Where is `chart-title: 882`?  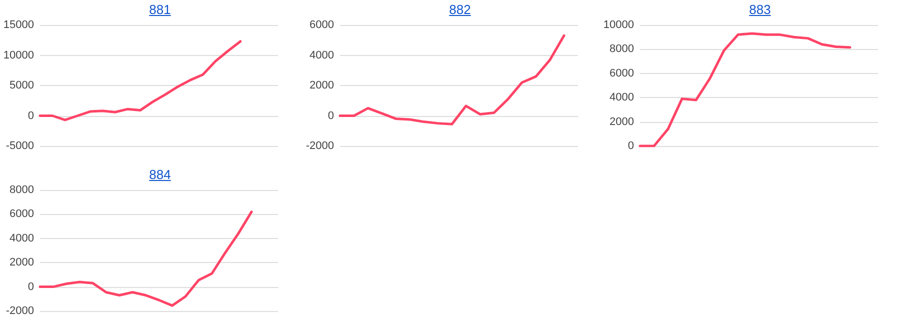
chart-title: 882 is located at coordinates (460, 9).